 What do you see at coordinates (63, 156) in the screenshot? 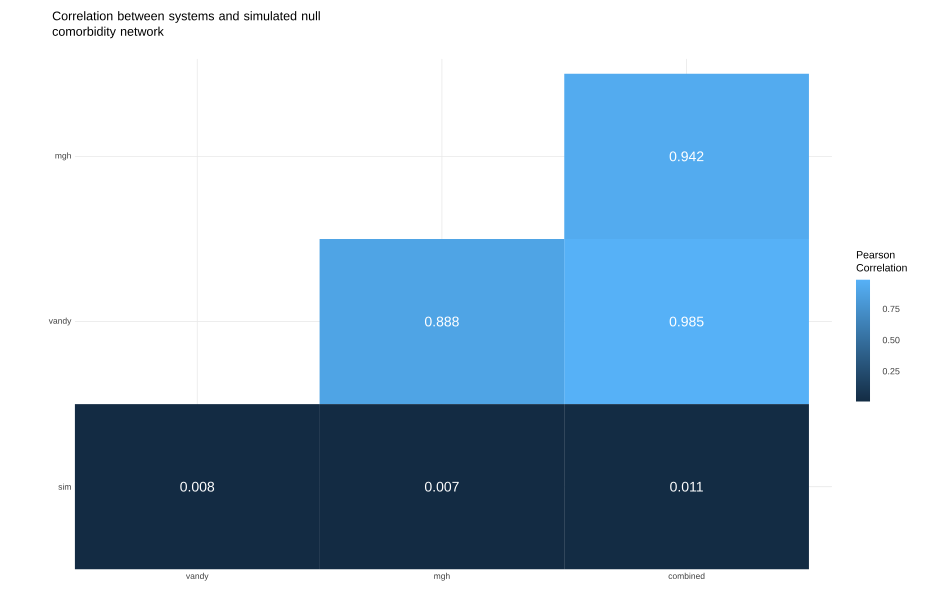
I see `y-tick-label: mgh` at bounding box center [63, 156].